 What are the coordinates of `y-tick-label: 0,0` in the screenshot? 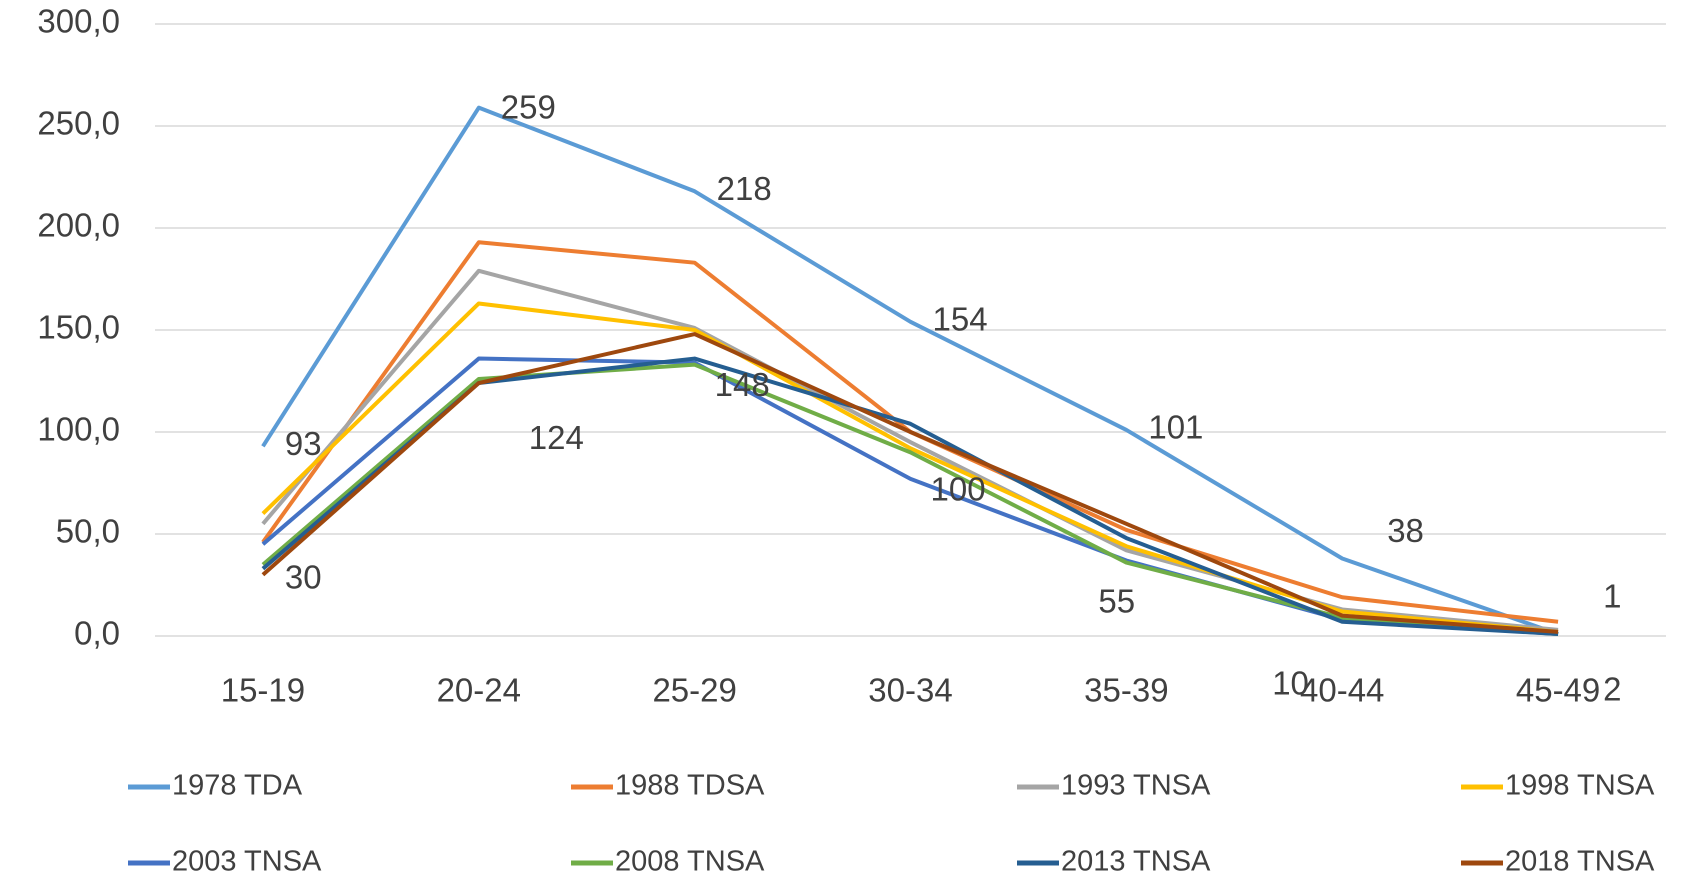 It's located at (97, 633).